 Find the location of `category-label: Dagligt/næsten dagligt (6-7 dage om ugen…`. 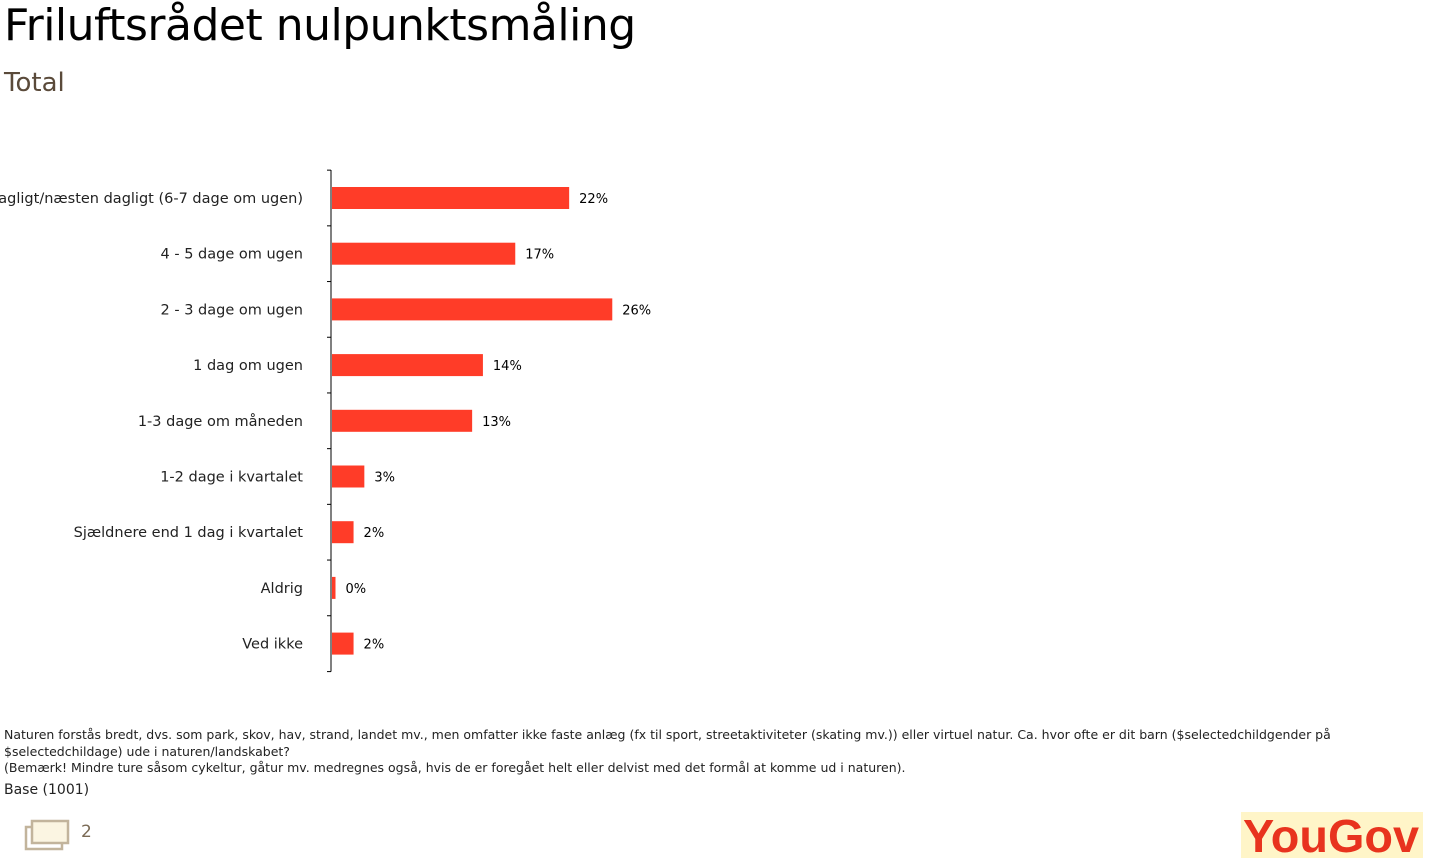

category-label: Dagligt/næsten dagligt (6-7 dage om ugen… is located at coordinates (151, 199).